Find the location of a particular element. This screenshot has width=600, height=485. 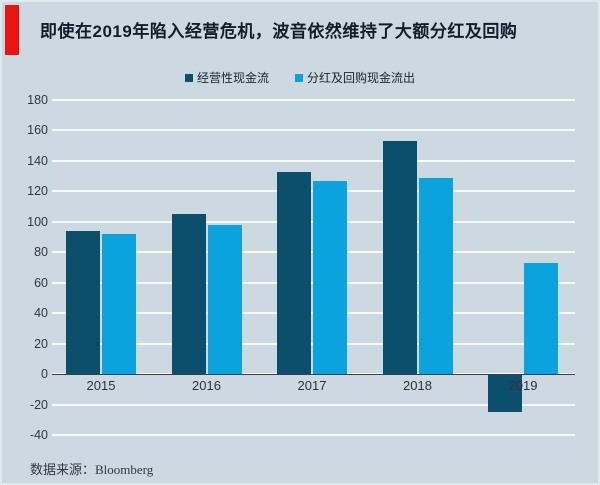

legend-label: 经营性现金流 is located at coordinates (232, 78).